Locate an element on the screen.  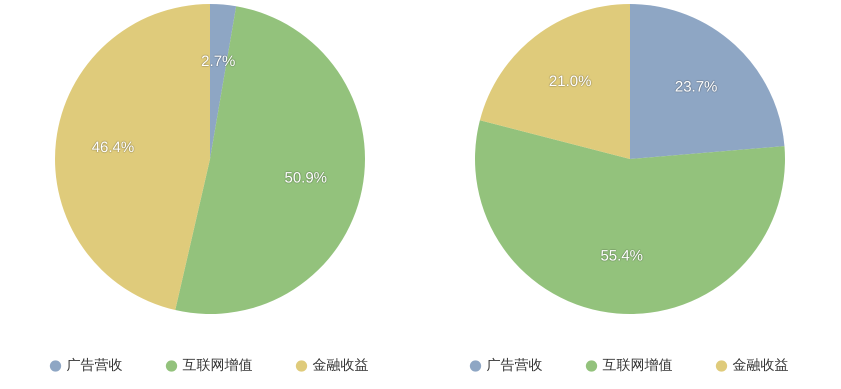
data-label: 21.0% is located at coordinates (570, 81).